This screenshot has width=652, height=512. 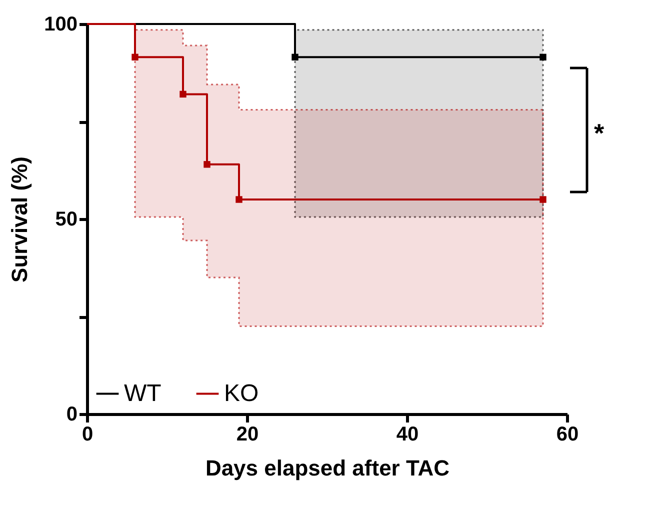 What do you see at coordinates (66, 219) in the screenshot?
I see `y-tick-label: 50` at bounding box center [66, 219].